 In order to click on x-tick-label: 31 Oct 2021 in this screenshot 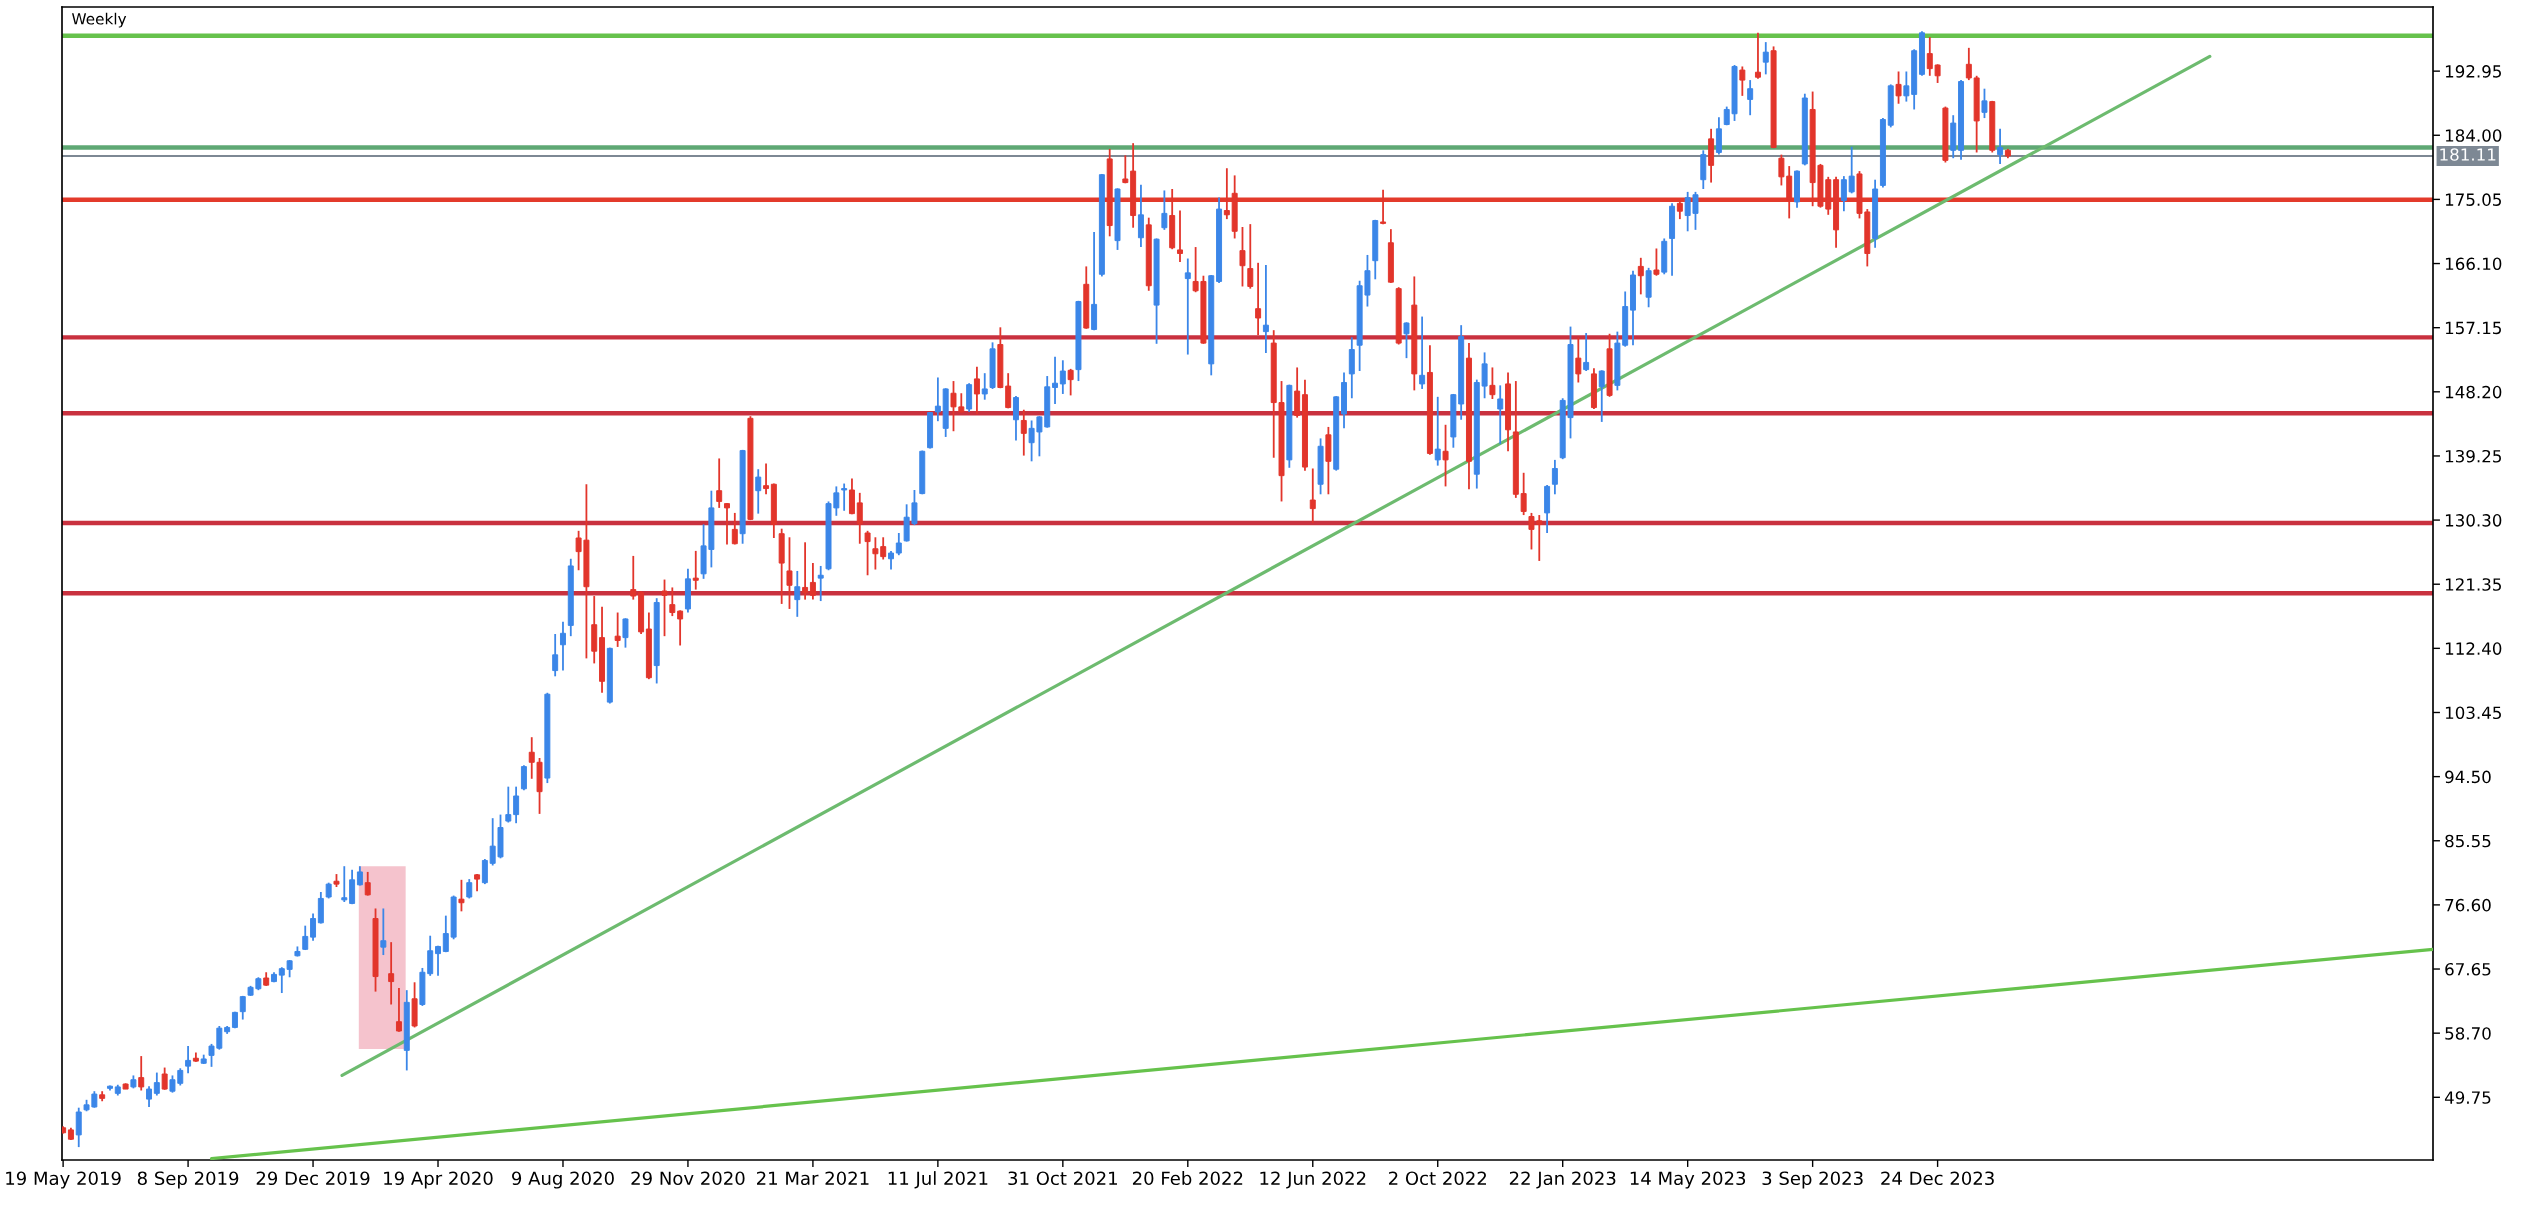, I will do `click(1062, 1178)`.